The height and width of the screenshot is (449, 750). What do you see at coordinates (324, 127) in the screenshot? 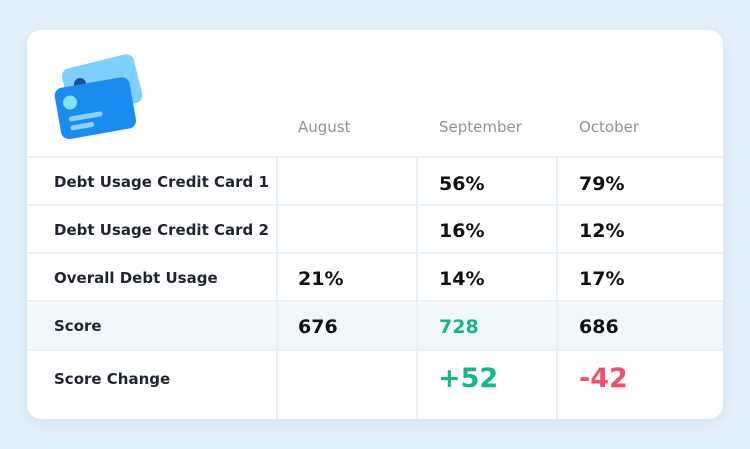
I see `column-header-august: August` at bounding box center [324, 127].